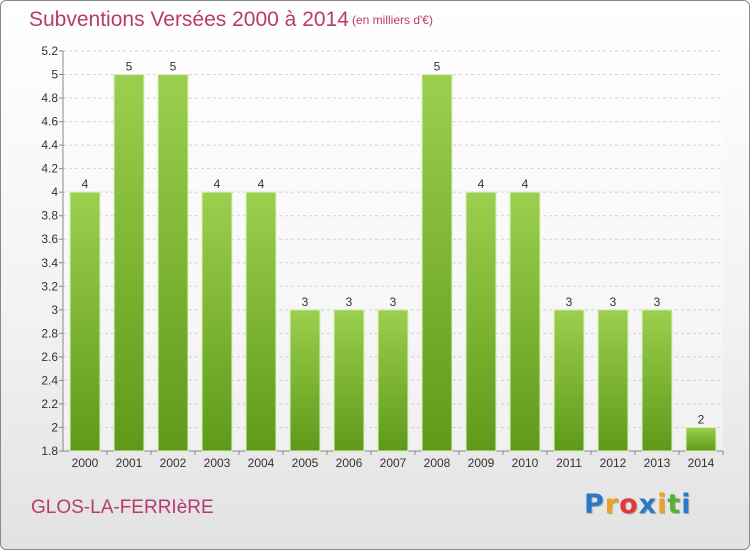  Describe the element at coordinates (437, 263) in the screenshot. I see `bar-2008` at that location.